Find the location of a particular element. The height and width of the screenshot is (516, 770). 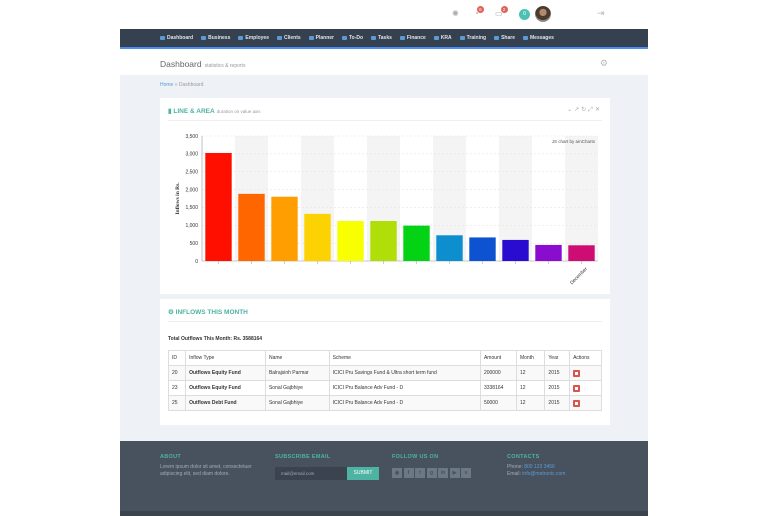

social-icons: ◉ f t g in ▶ v is located at coordinates (431, 473).